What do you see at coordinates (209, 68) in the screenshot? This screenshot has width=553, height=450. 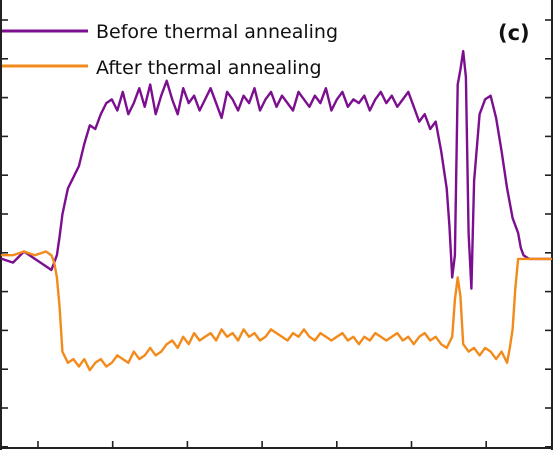 I see `legend-label-after: After thermal annealing` at bounding box center [209, 68].